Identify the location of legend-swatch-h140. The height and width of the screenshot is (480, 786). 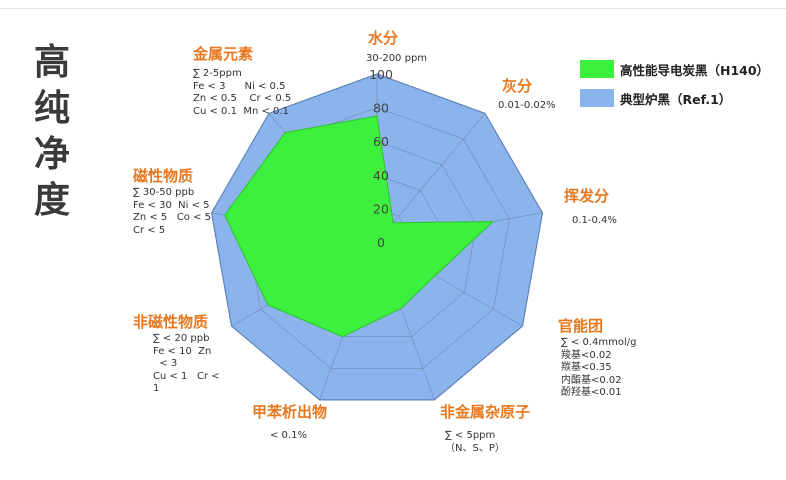
(597, 69).